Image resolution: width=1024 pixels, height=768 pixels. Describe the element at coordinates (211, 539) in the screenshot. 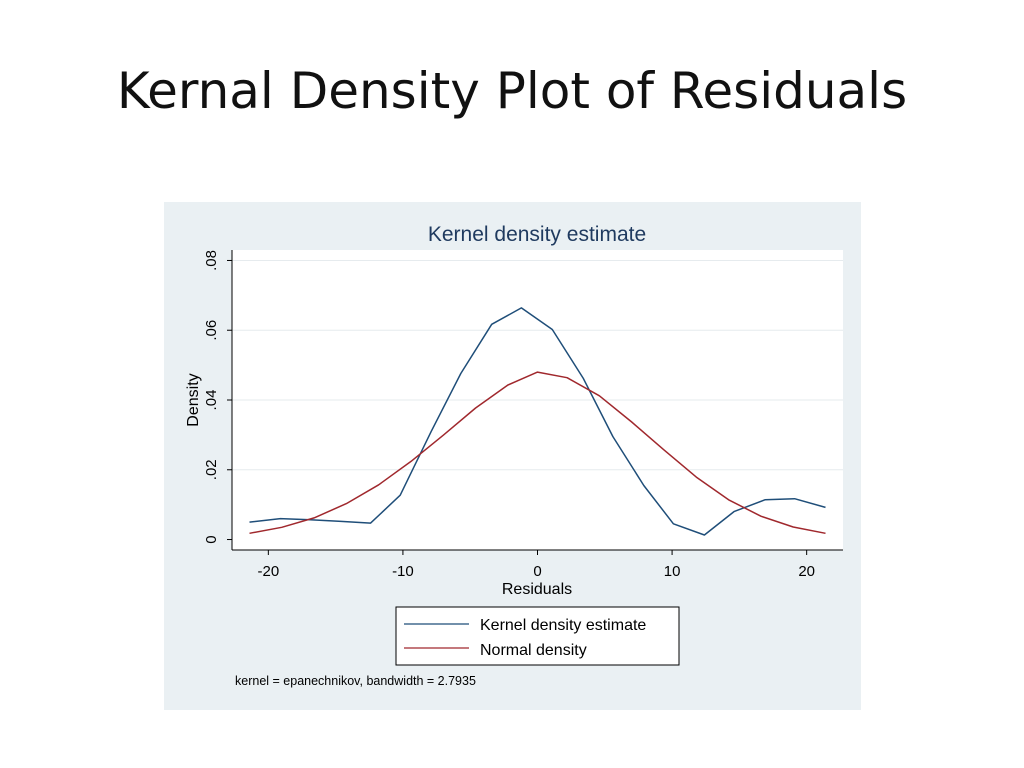

I see `y-tick-label: 0` at that location.